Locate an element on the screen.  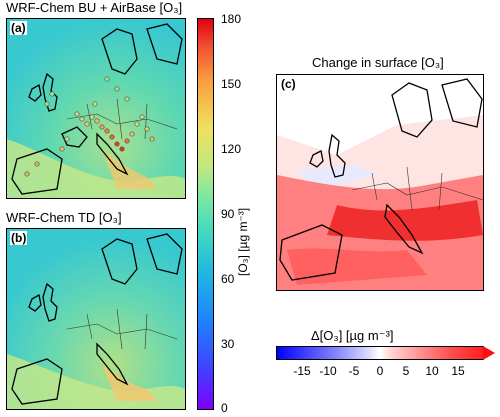
cbv-tick: 150 is located at coordinates (231, 84).